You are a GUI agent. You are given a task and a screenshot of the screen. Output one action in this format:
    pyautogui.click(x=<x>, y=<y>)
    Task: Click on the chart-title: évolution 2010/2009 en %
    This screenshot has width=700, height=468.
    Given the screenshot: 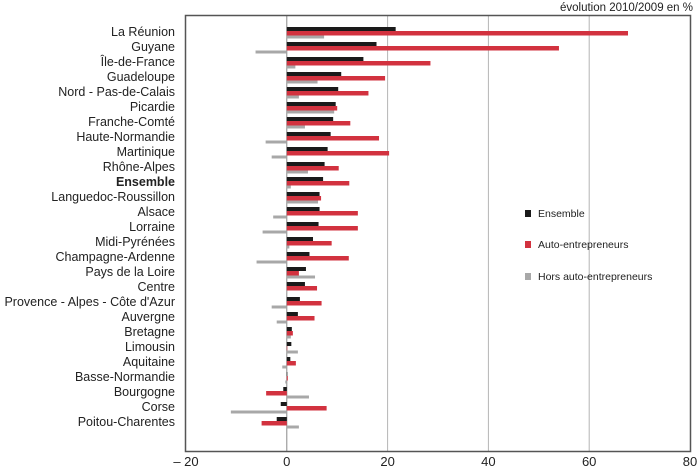 What is the action you would take?
    pyautogui.click(x=626, y=8)
    